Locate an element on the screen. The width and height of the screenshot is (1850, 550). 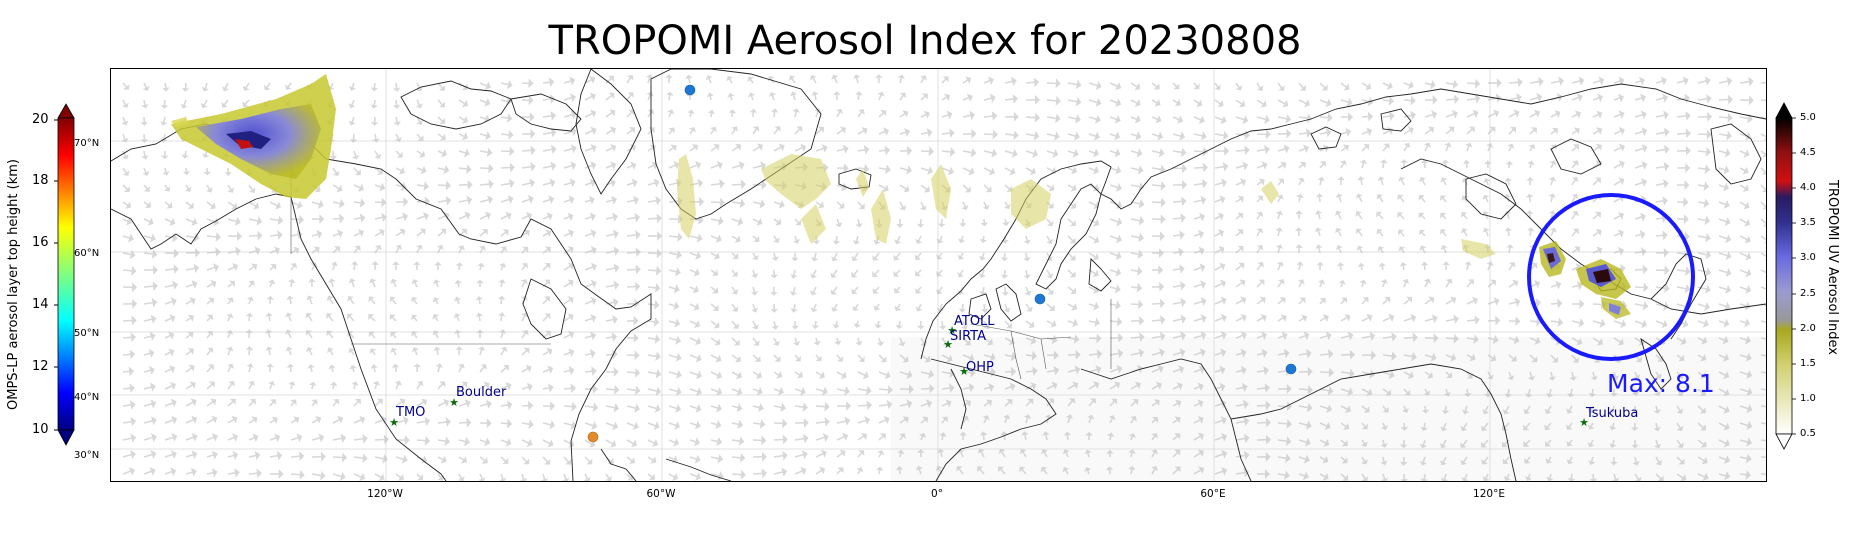
right-cb-tick: 3.0 is located at coordinates (1808, 257).